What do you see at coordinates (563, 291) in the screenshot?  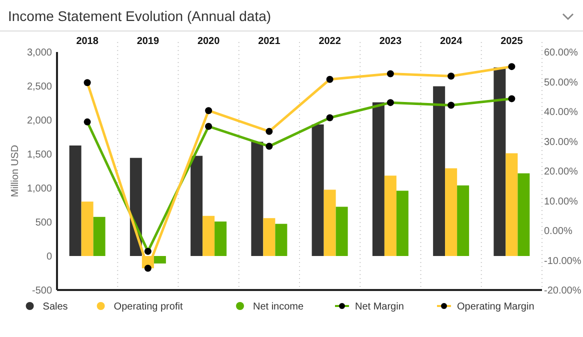 I see `y2-tick-label: -20.00%` at bounding box center [563, 291].